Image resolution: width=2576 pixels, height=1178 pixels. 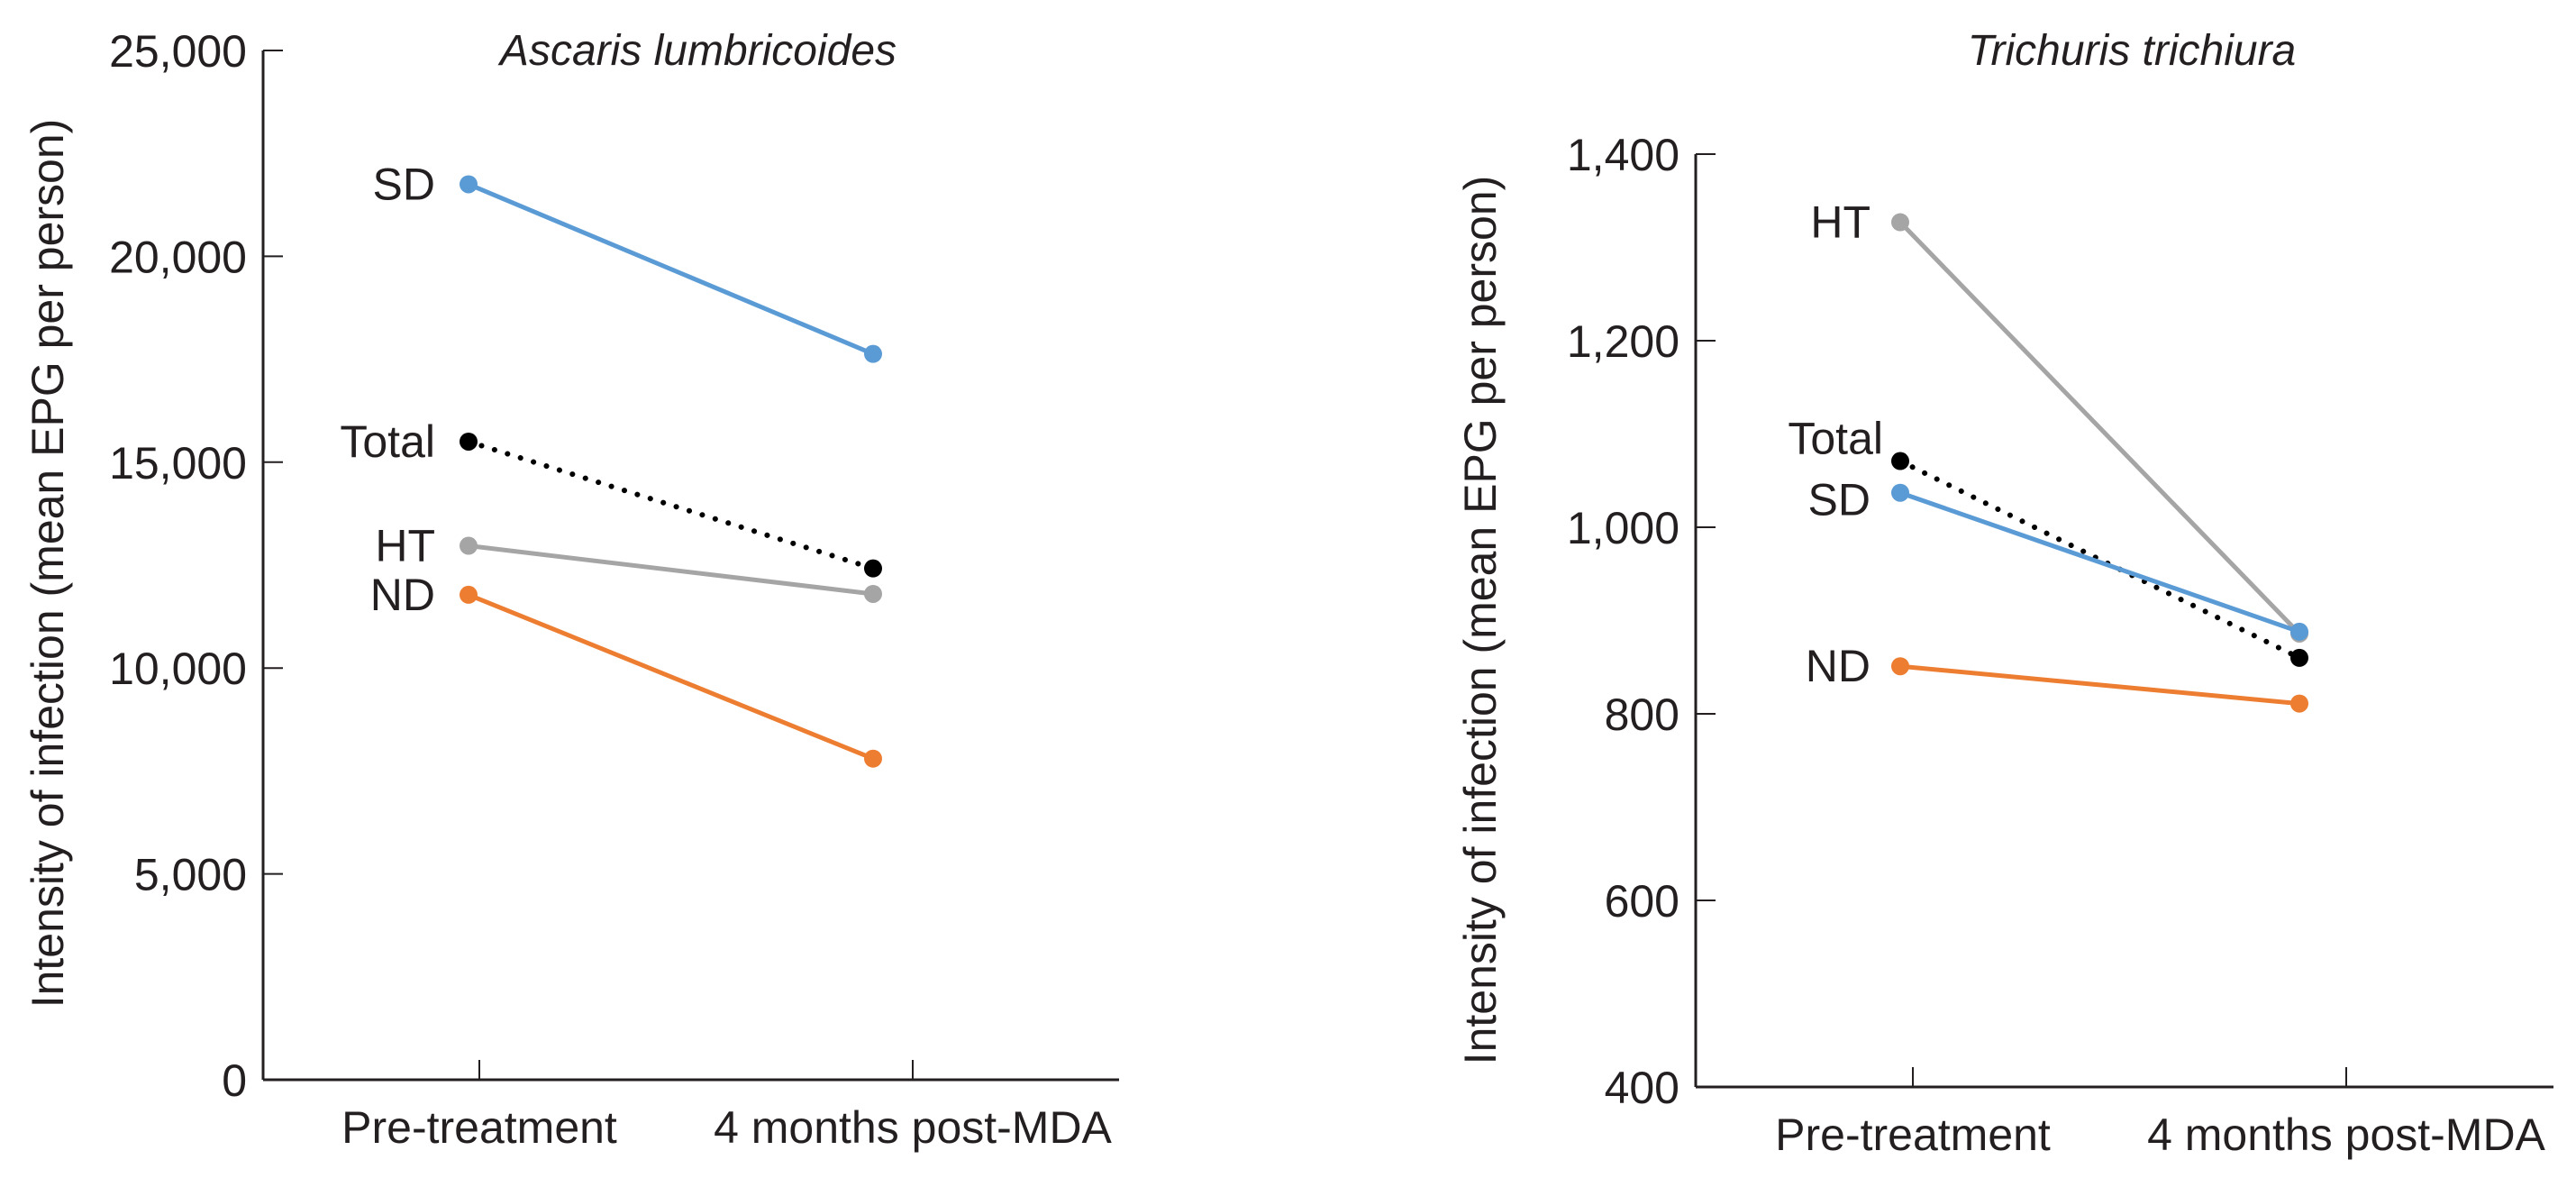 What do you see at coordinates (697, 51) in the screenshot?
I see `chart-title: Ascaris lumbricoides` at bounding box center [697, 51].